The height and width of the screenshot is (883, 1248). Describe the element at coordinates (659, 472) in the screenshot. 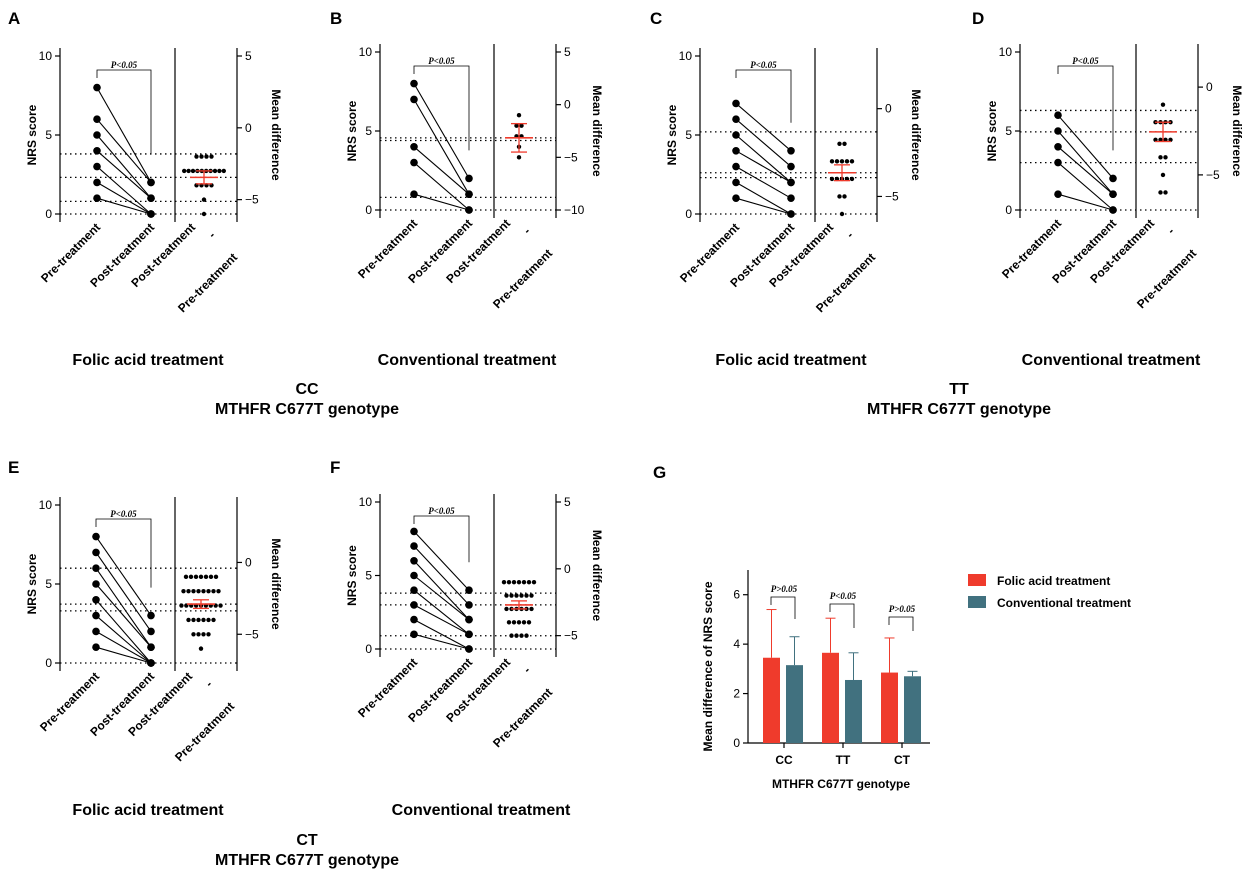

I see `panel-label: G` at that location.